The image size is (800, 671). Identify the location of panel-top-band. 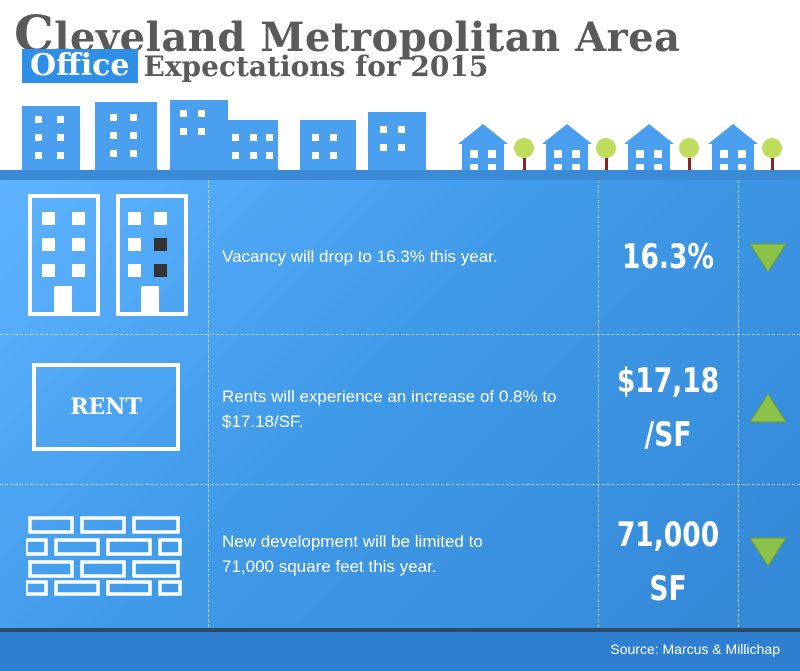
(400, 176).